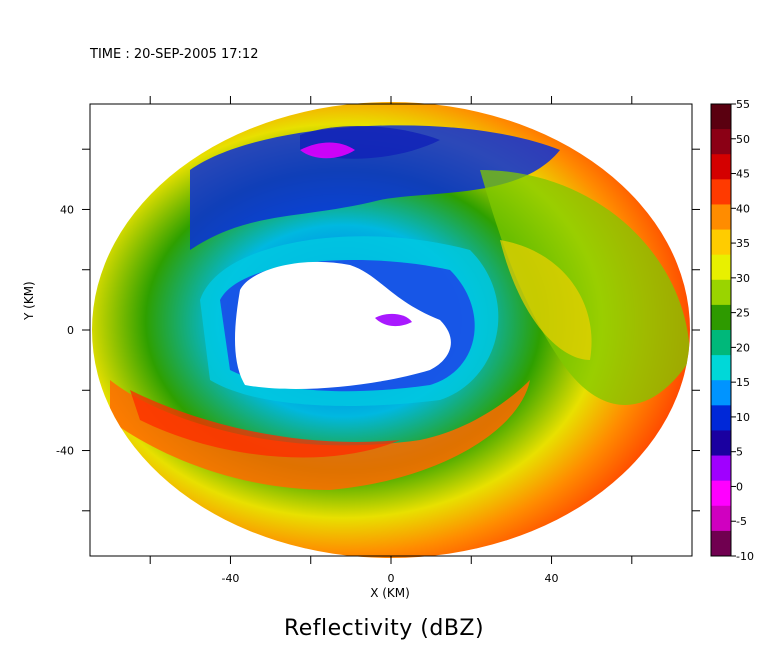 This screenshot has height=662, width=768. I want to click on colorbar-tick-label: 15, so click(743, 382).